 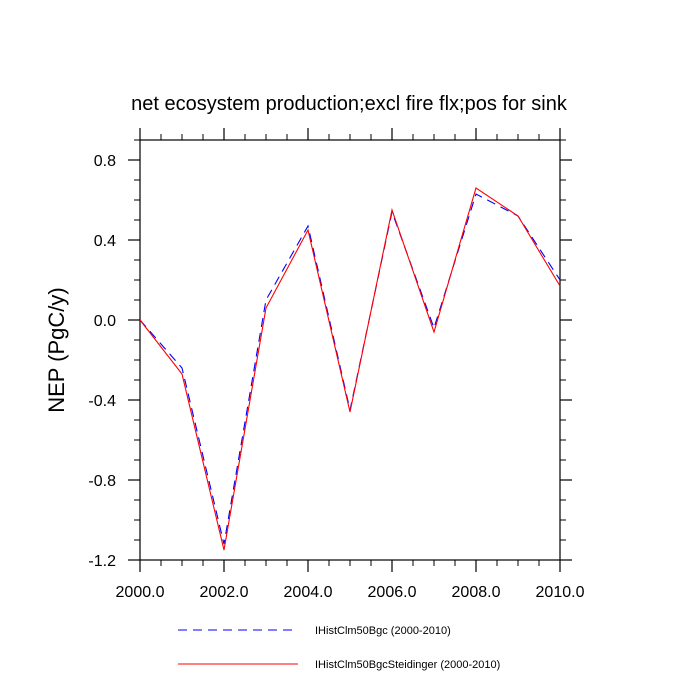 What do you see at coordinates (56, 350) in the screenshot?
I see `y-axis-label: NEP (PgC/y)` at bounding box center [56, 350].